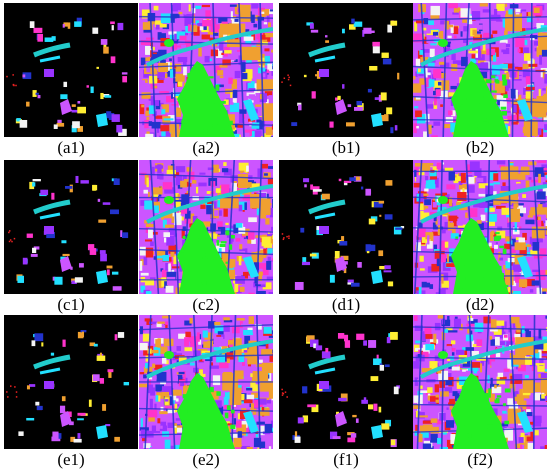 This screenshot has height=470, width=550. What do you see at coordinates (71, 459) in the screenshot?
I see `panel-caption: (e1)` at bounding box center [71, 459].